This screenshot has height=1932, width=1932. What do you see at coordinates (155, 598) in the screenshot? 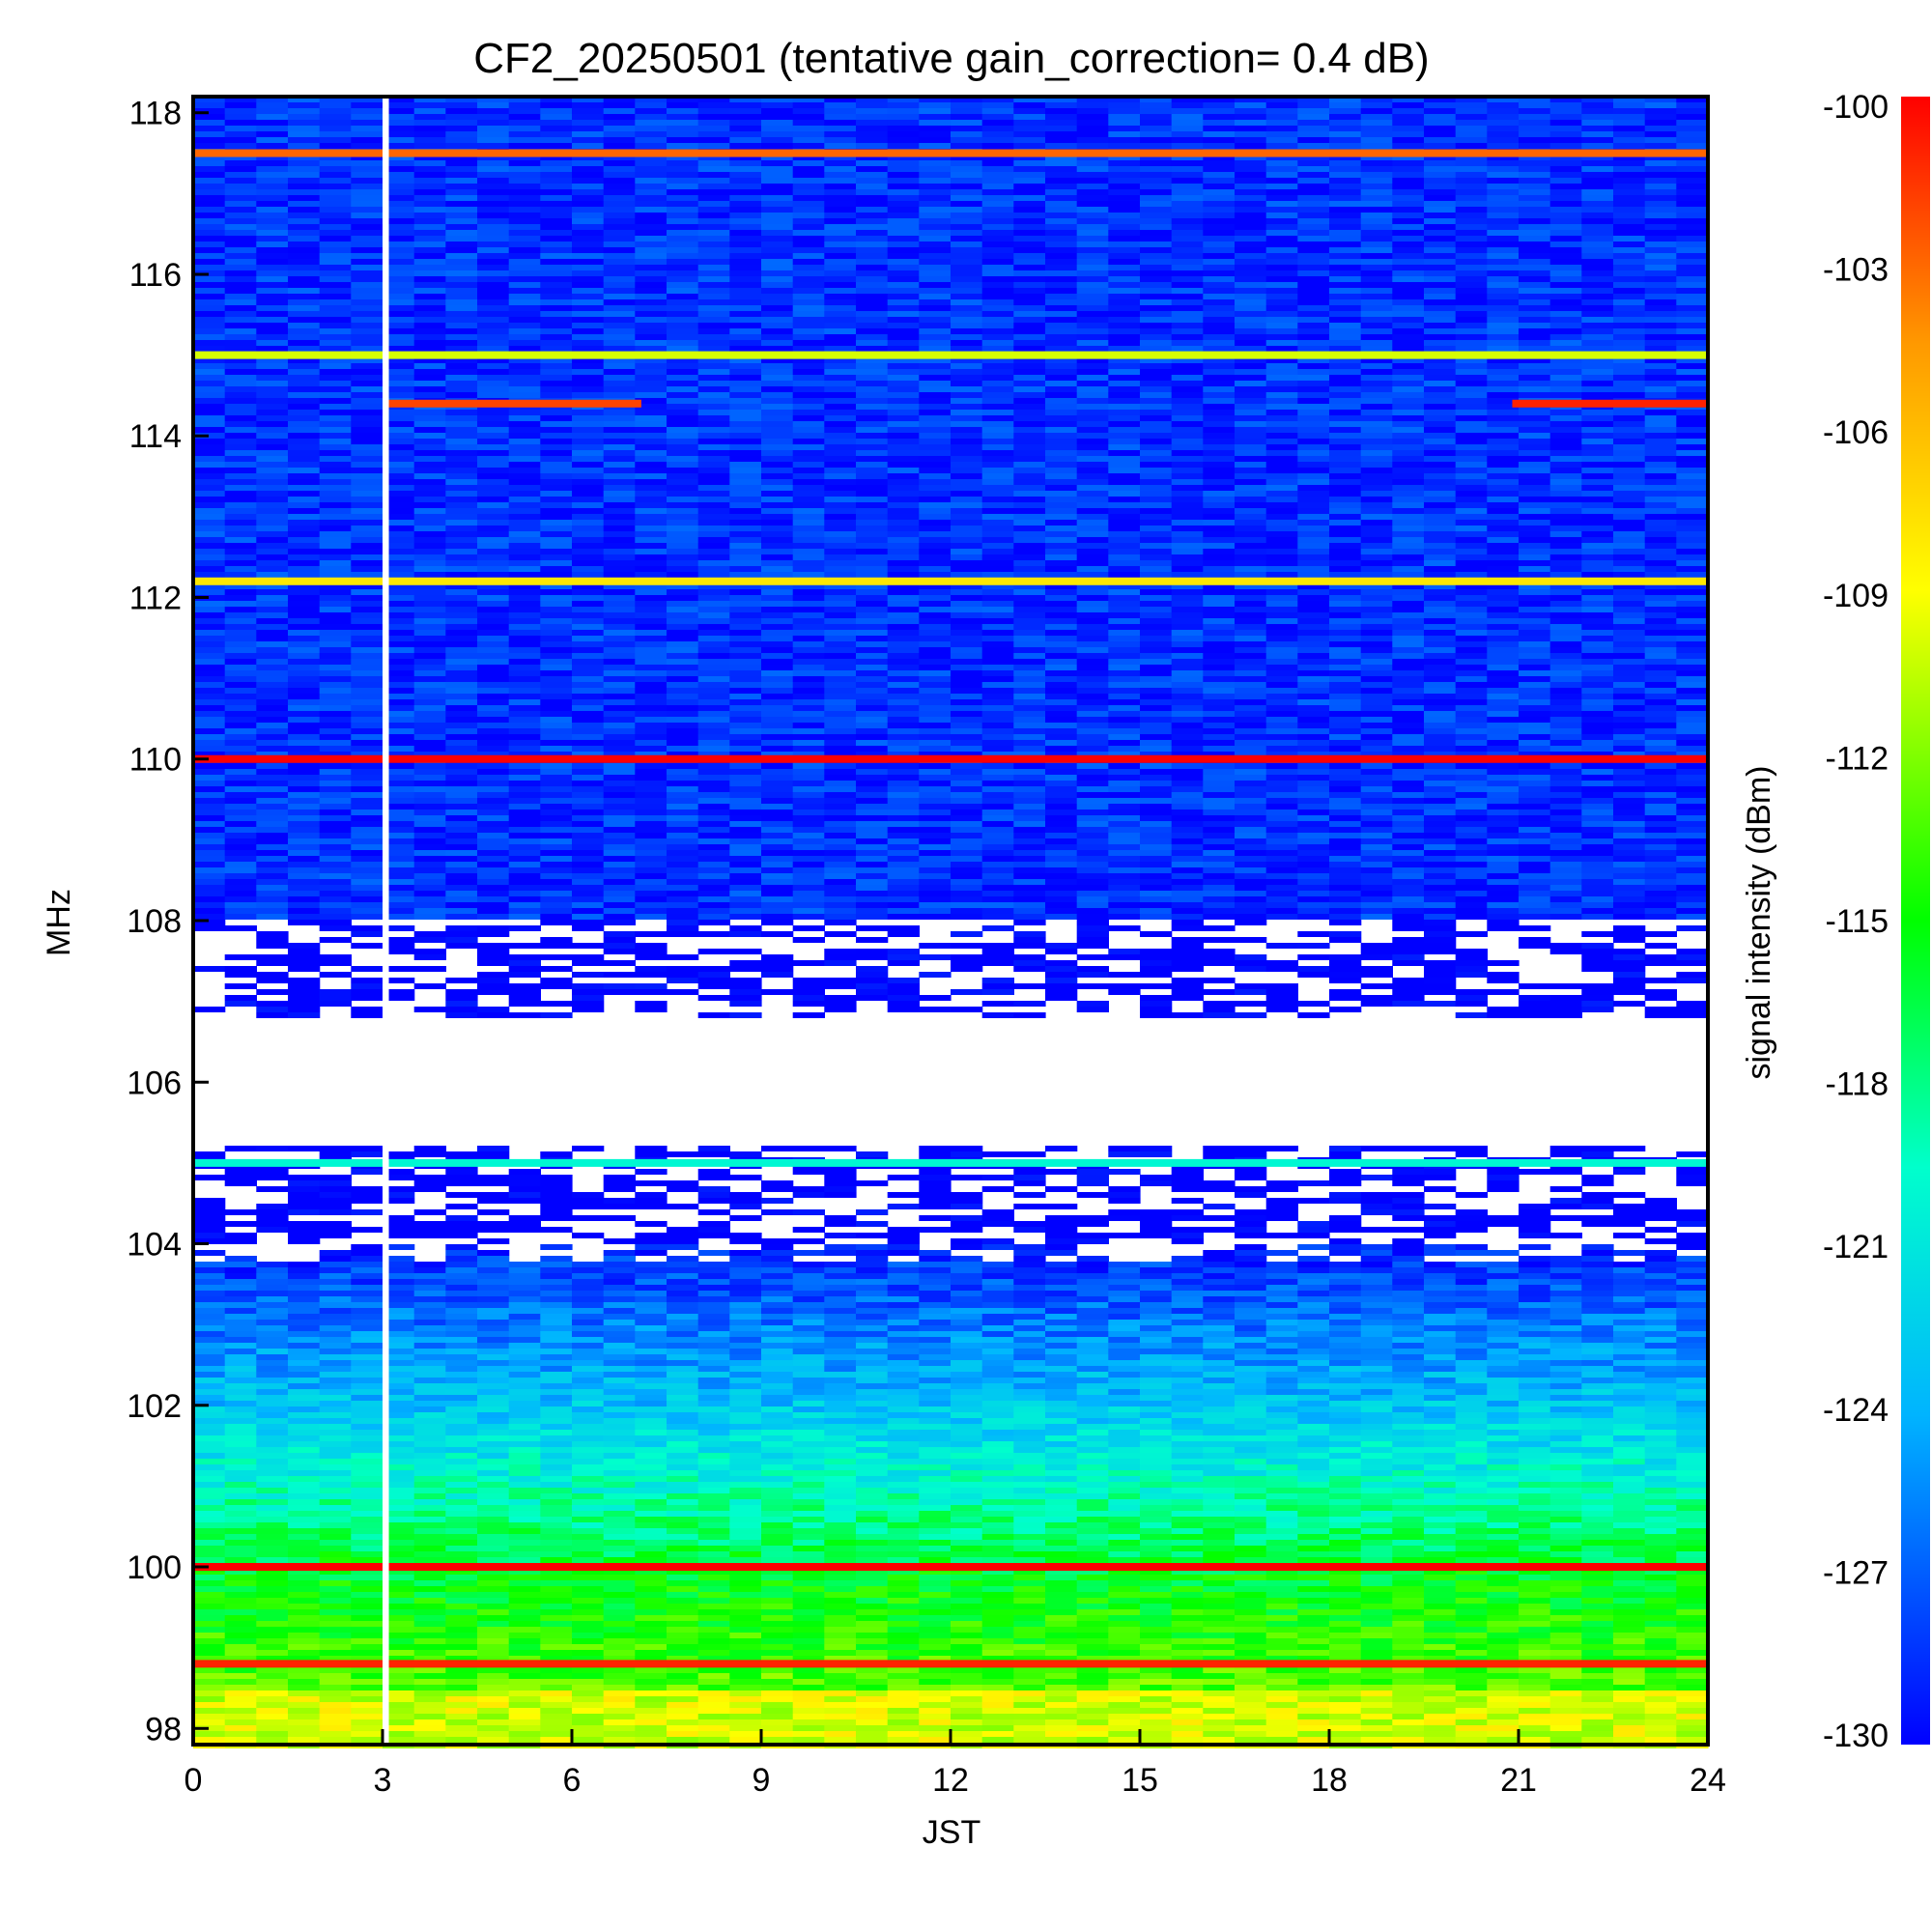
I see `y-tick-label: 112` at bounding box center [155, 598].